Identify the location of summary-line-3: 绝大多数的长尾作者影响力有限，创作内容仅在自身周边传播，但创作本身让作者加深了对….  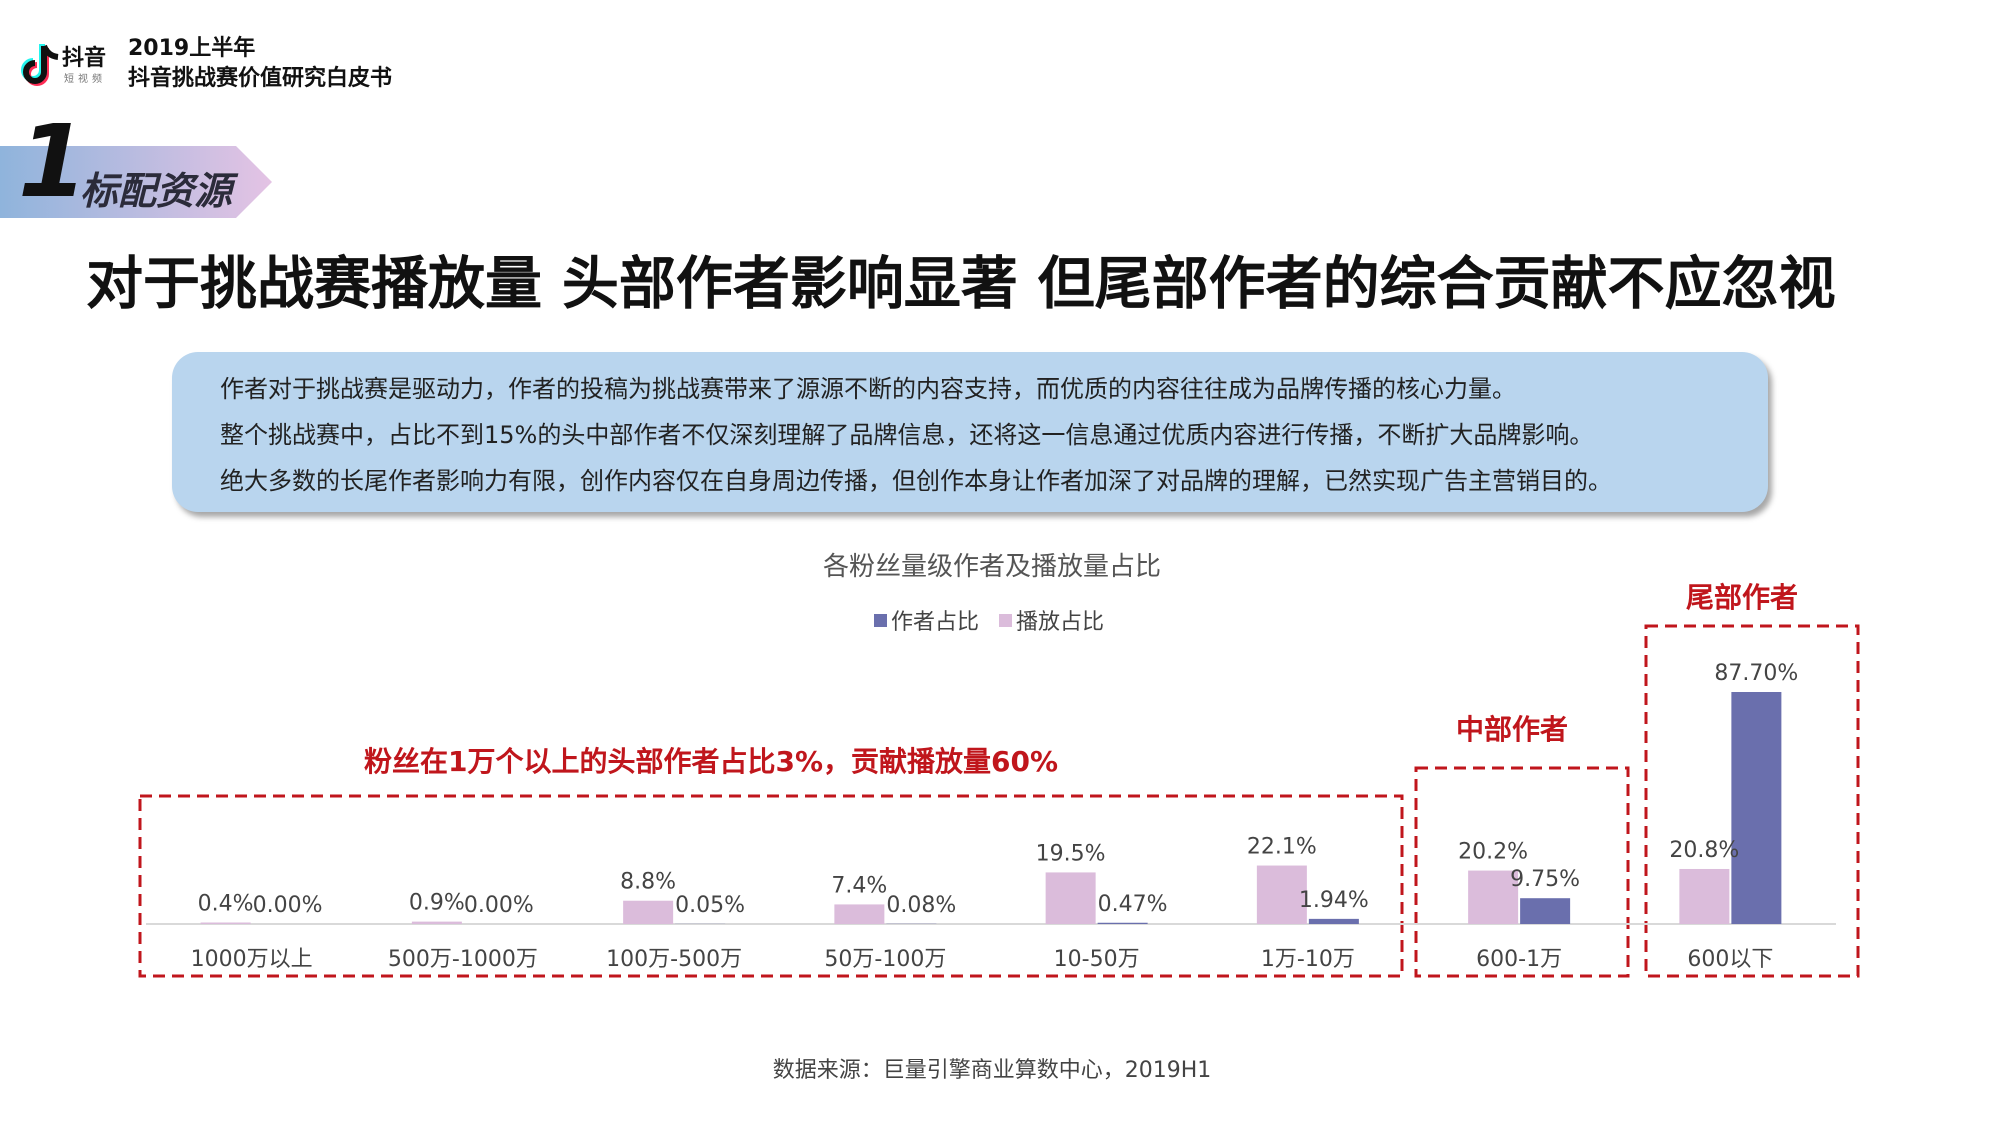
(916, 481).